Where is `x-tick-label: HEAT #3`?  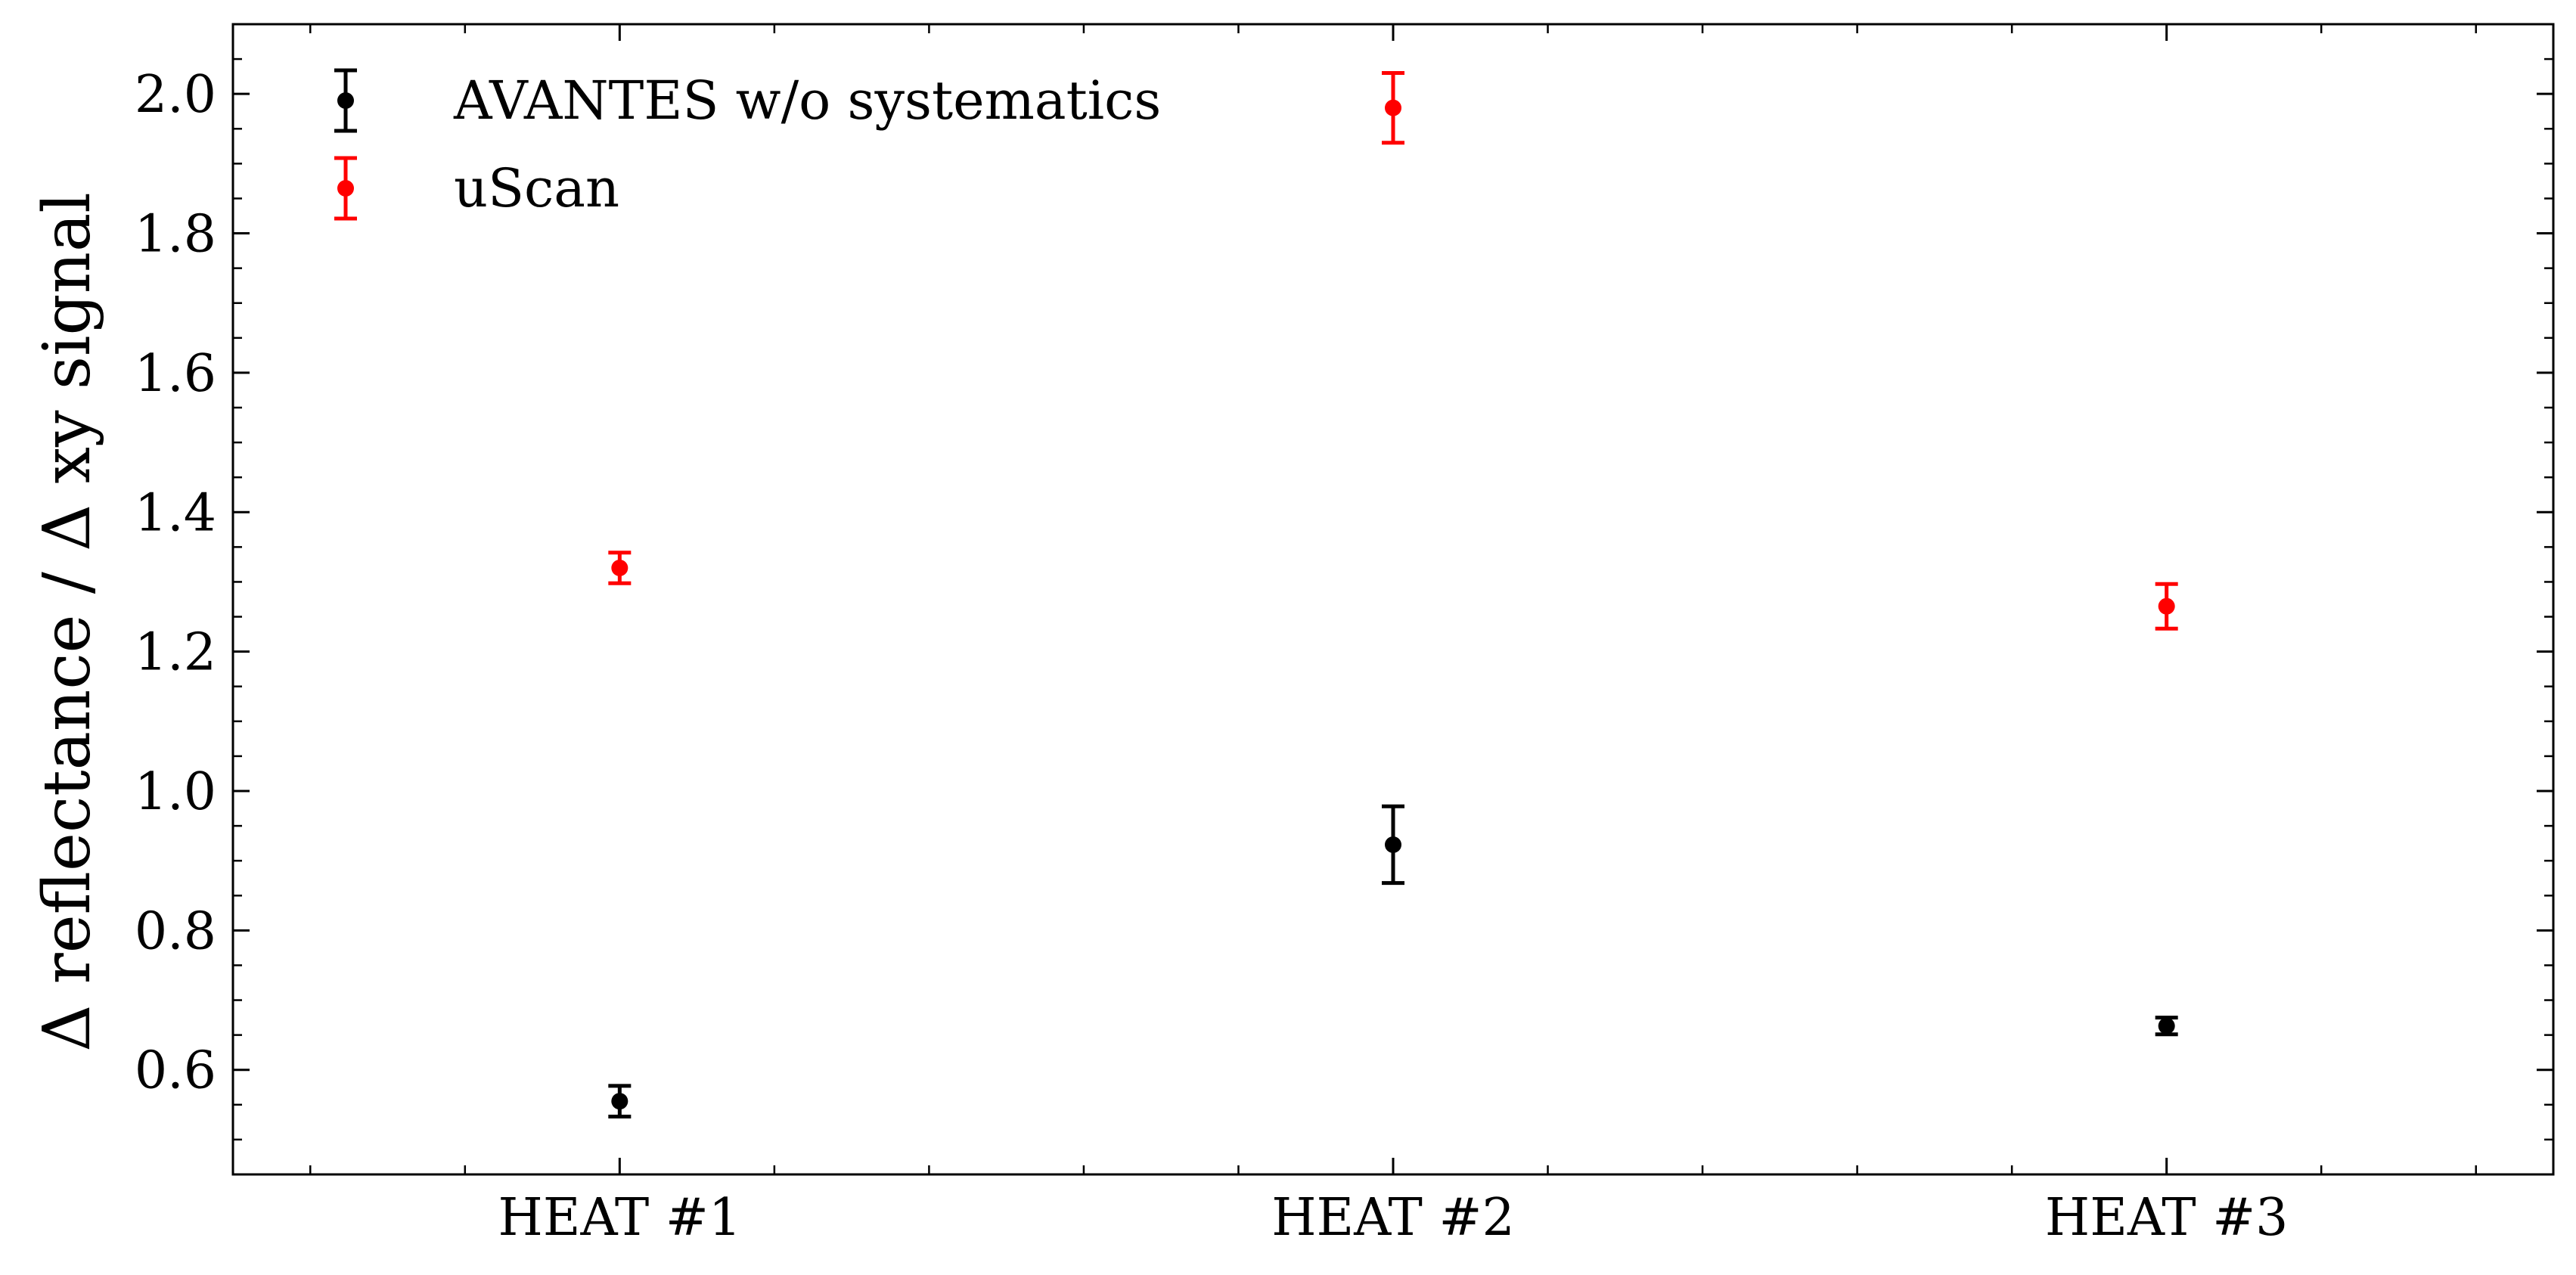 x-tick-label: HEAT #3 is located at coordinates (2167, 1218).